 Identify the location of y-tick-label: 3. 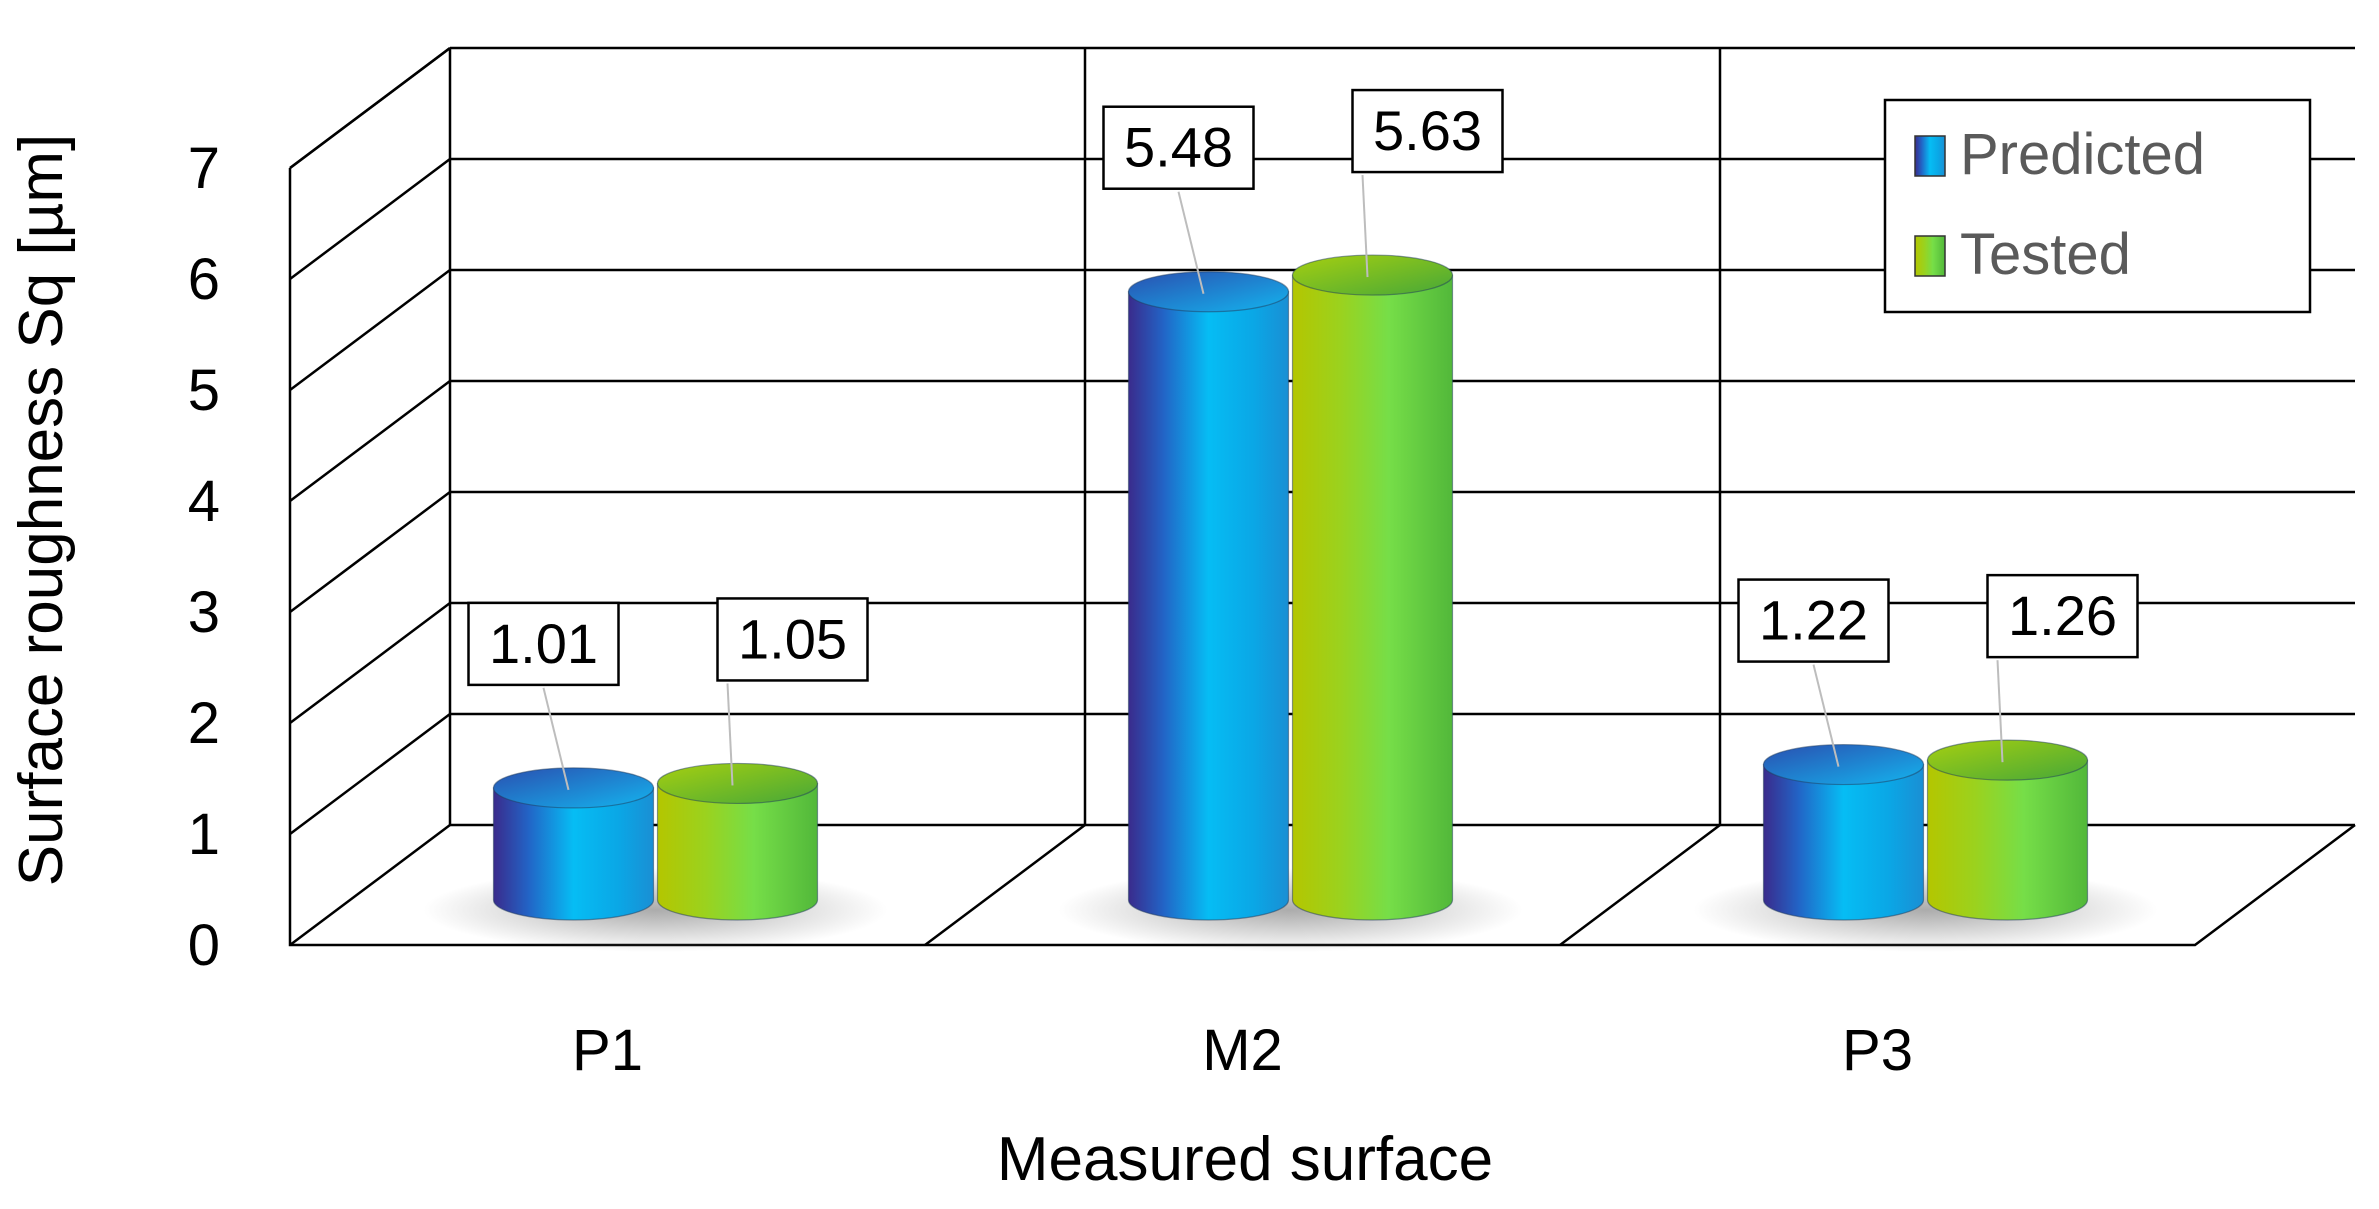
(204, 612).